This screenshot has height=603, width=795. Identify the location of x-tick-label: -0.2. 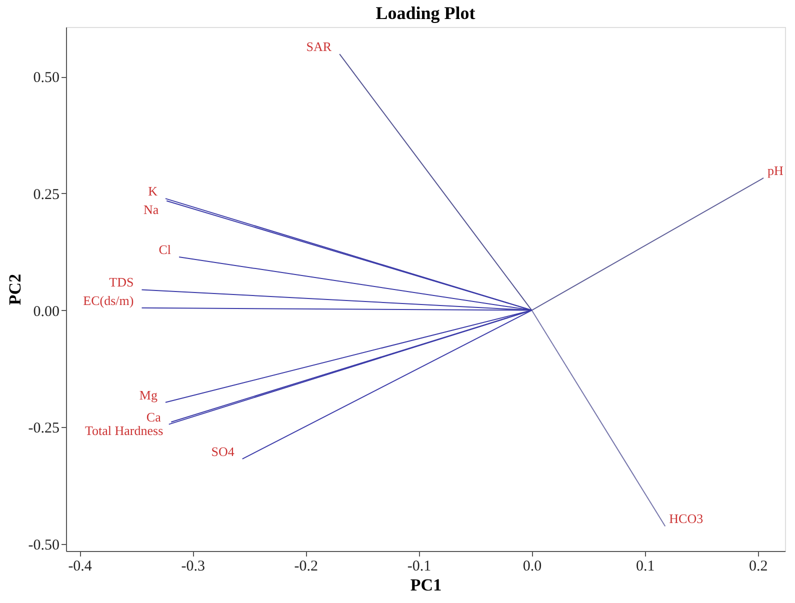
(306, 566).